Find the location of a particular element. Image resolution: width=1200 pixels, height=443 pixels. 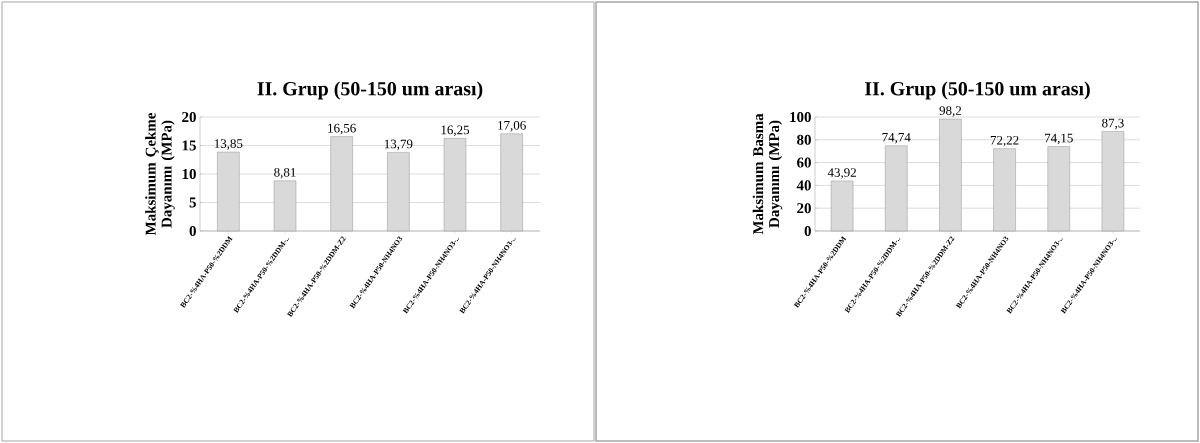

y-tick-label: 10 is located at coordinates (189, 174).